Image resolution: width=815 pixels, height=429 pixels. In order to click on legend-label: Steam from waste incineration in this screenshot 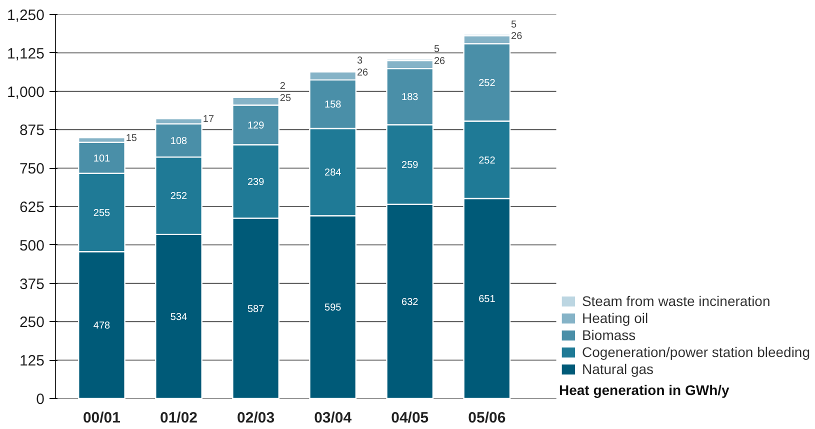, I will do `click(676, 301)`.